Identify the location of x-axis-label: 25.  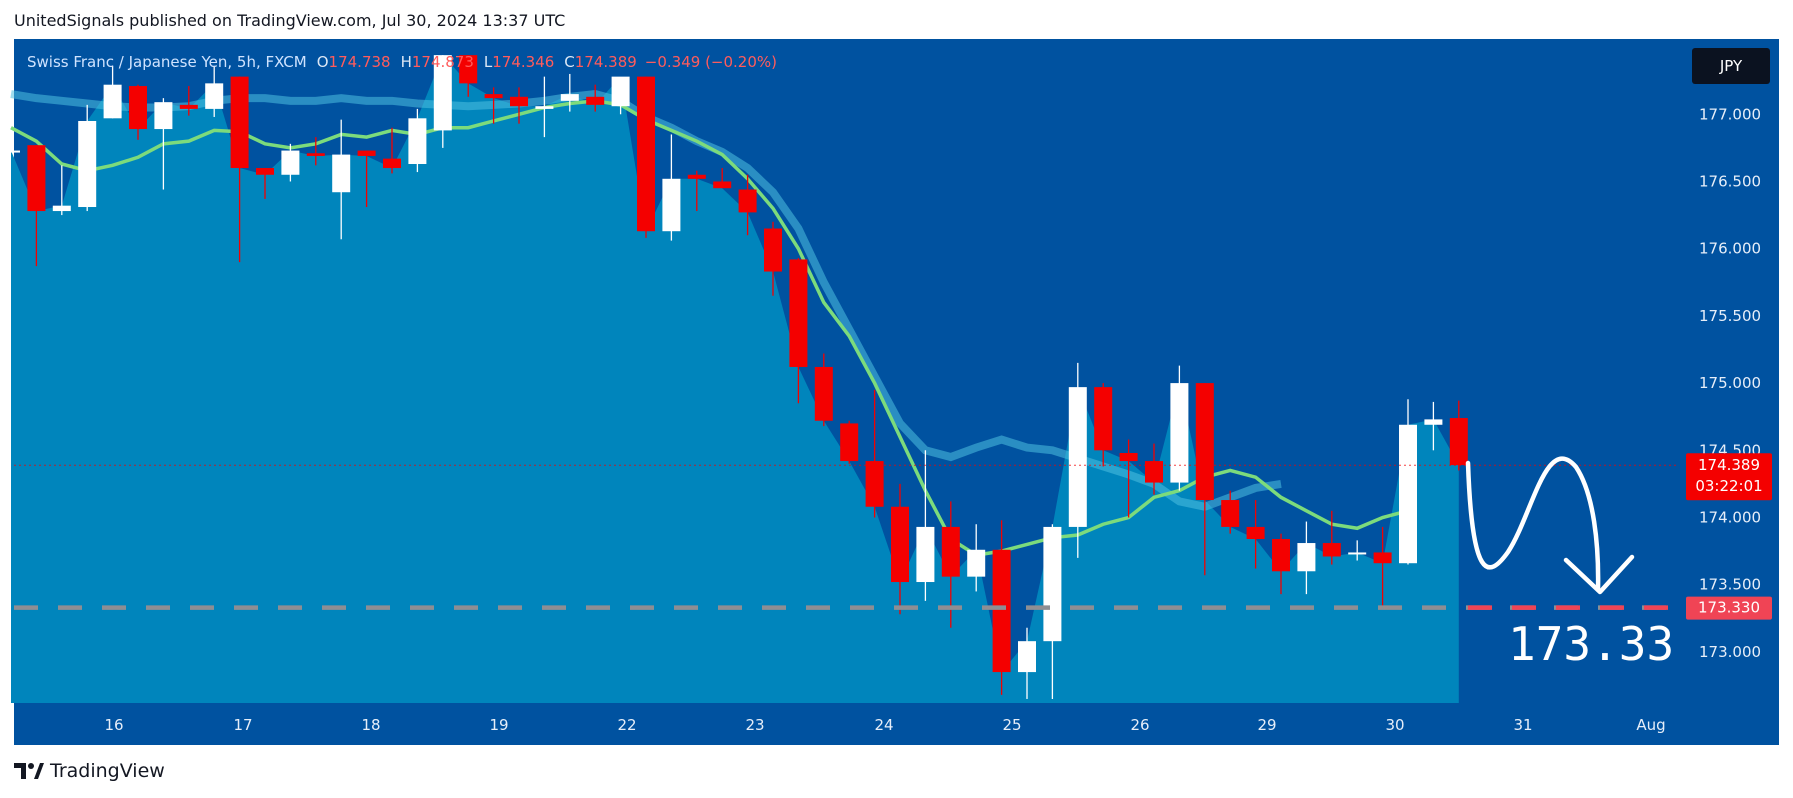
(1011, 725).